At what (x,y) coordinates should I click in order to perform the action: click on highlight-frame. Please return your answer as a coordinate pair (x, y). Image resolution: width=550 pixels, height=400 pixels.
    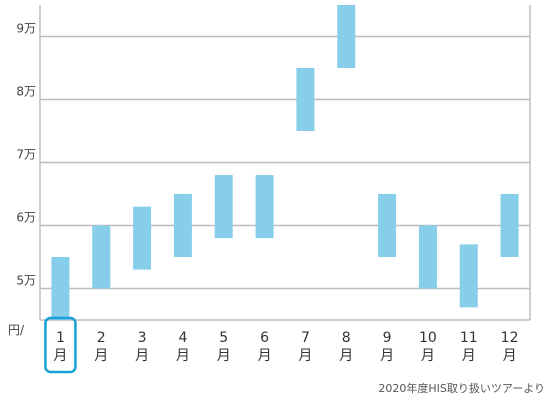
    Looking at the image, I should click on (60, 345).